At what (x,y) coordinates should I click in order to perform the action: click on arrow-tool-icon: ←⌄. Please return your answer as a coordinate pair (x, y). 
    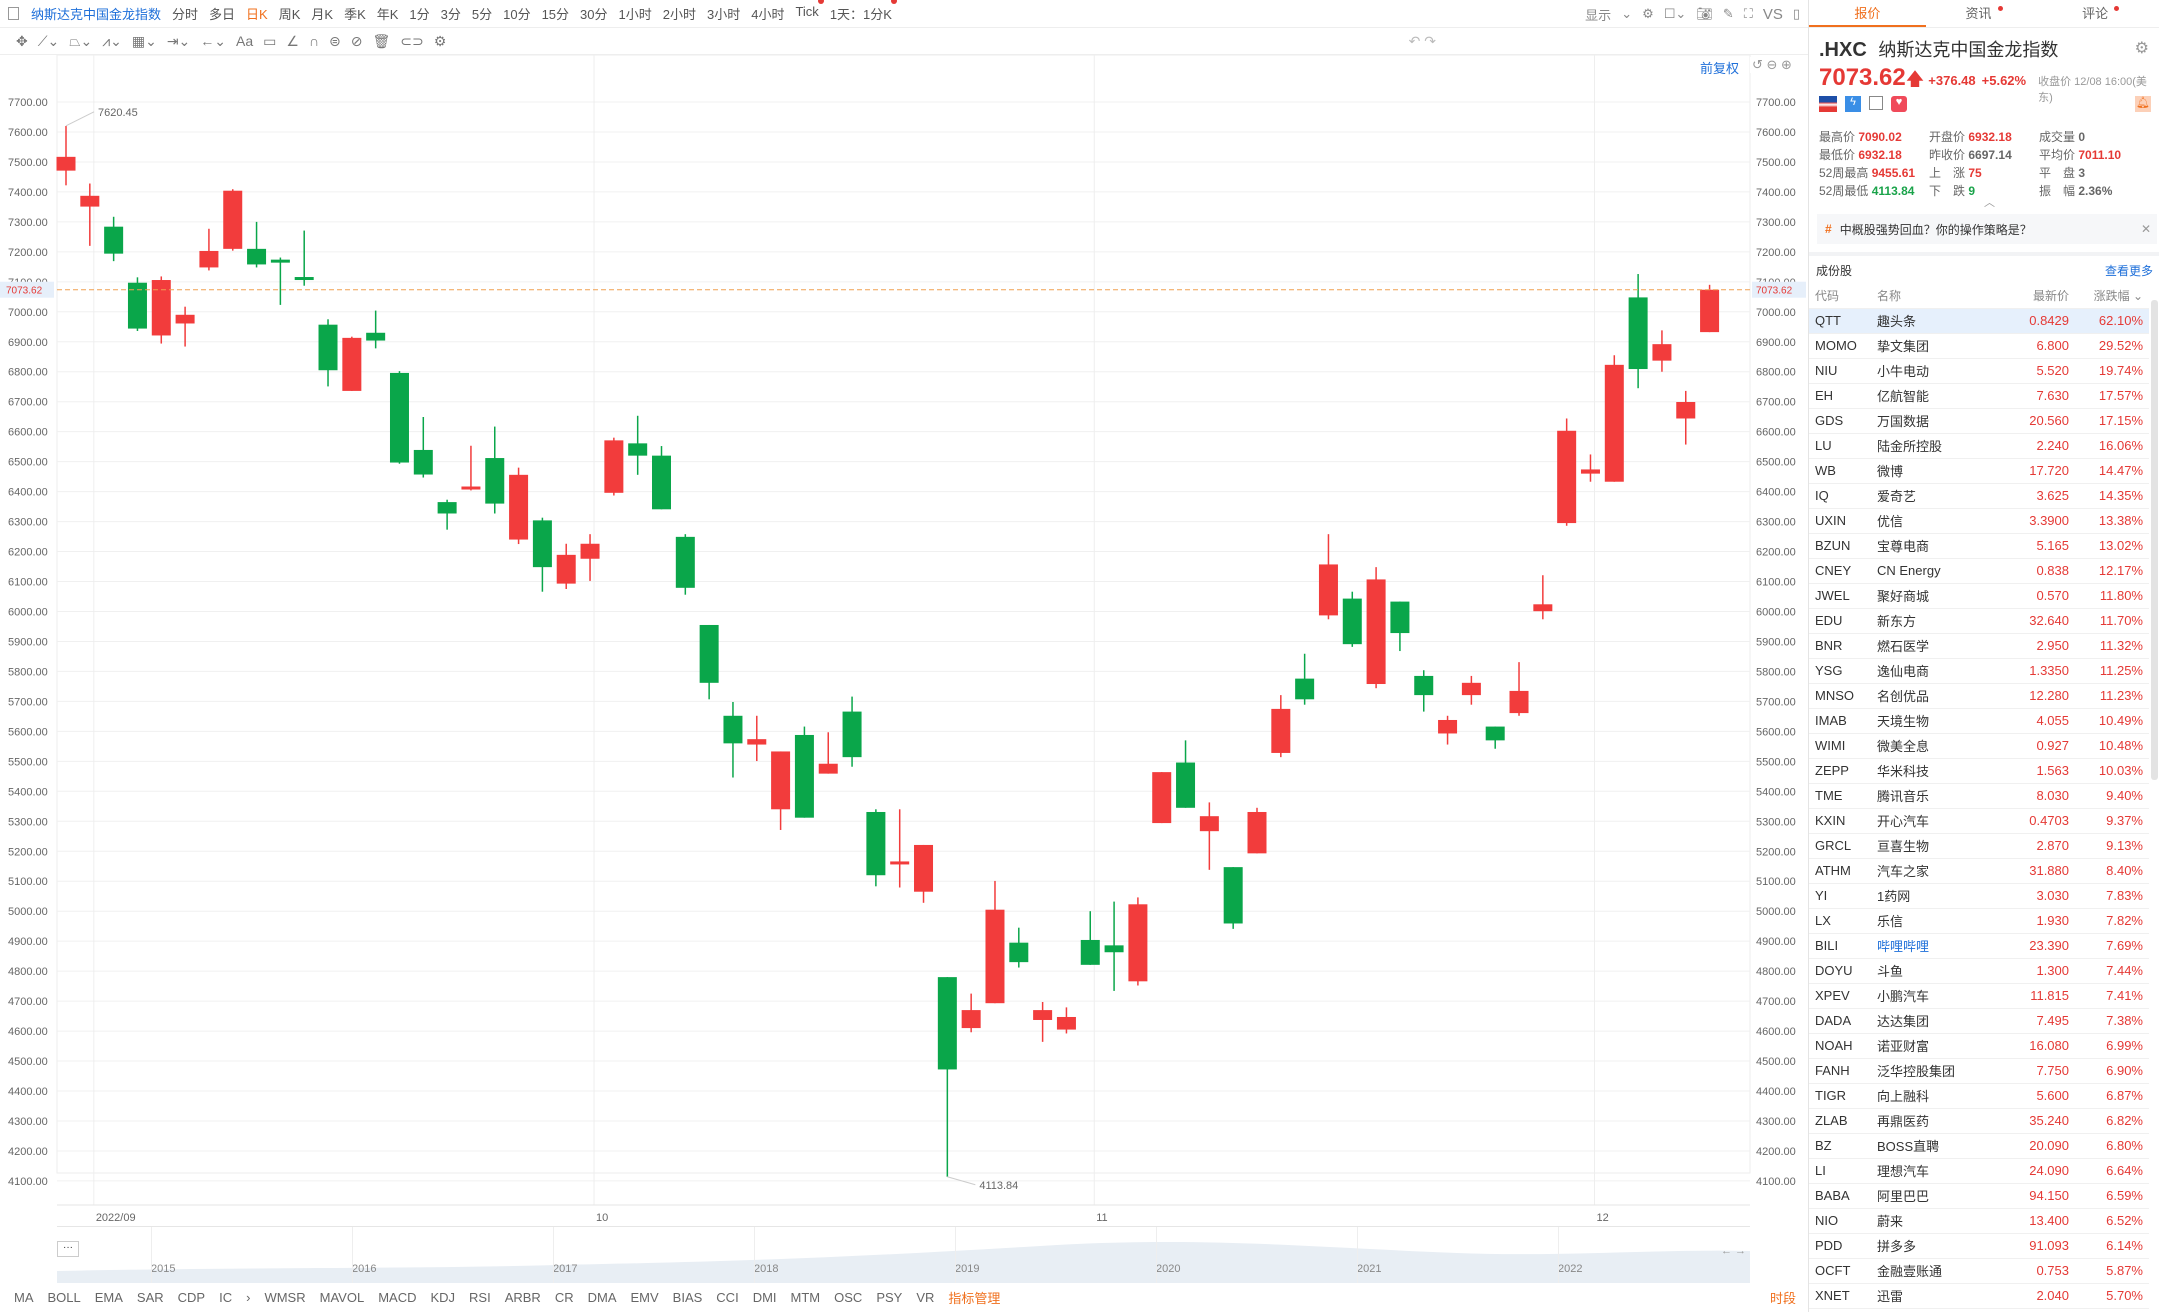
    Looking at the image, I should click on (213, 40).